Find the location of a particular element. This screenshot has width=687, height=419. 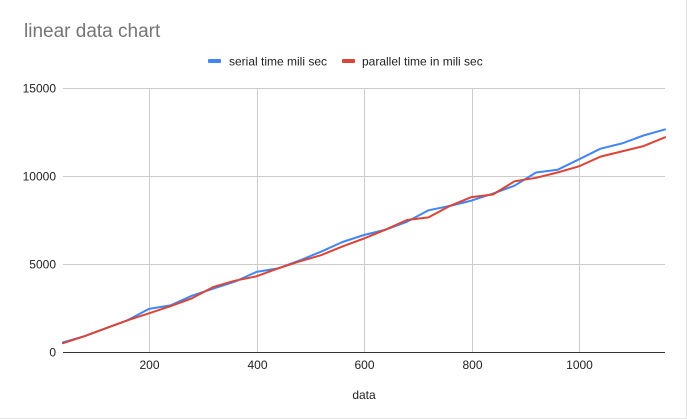

x-axis-label: data is located at coordinates (364, 395).